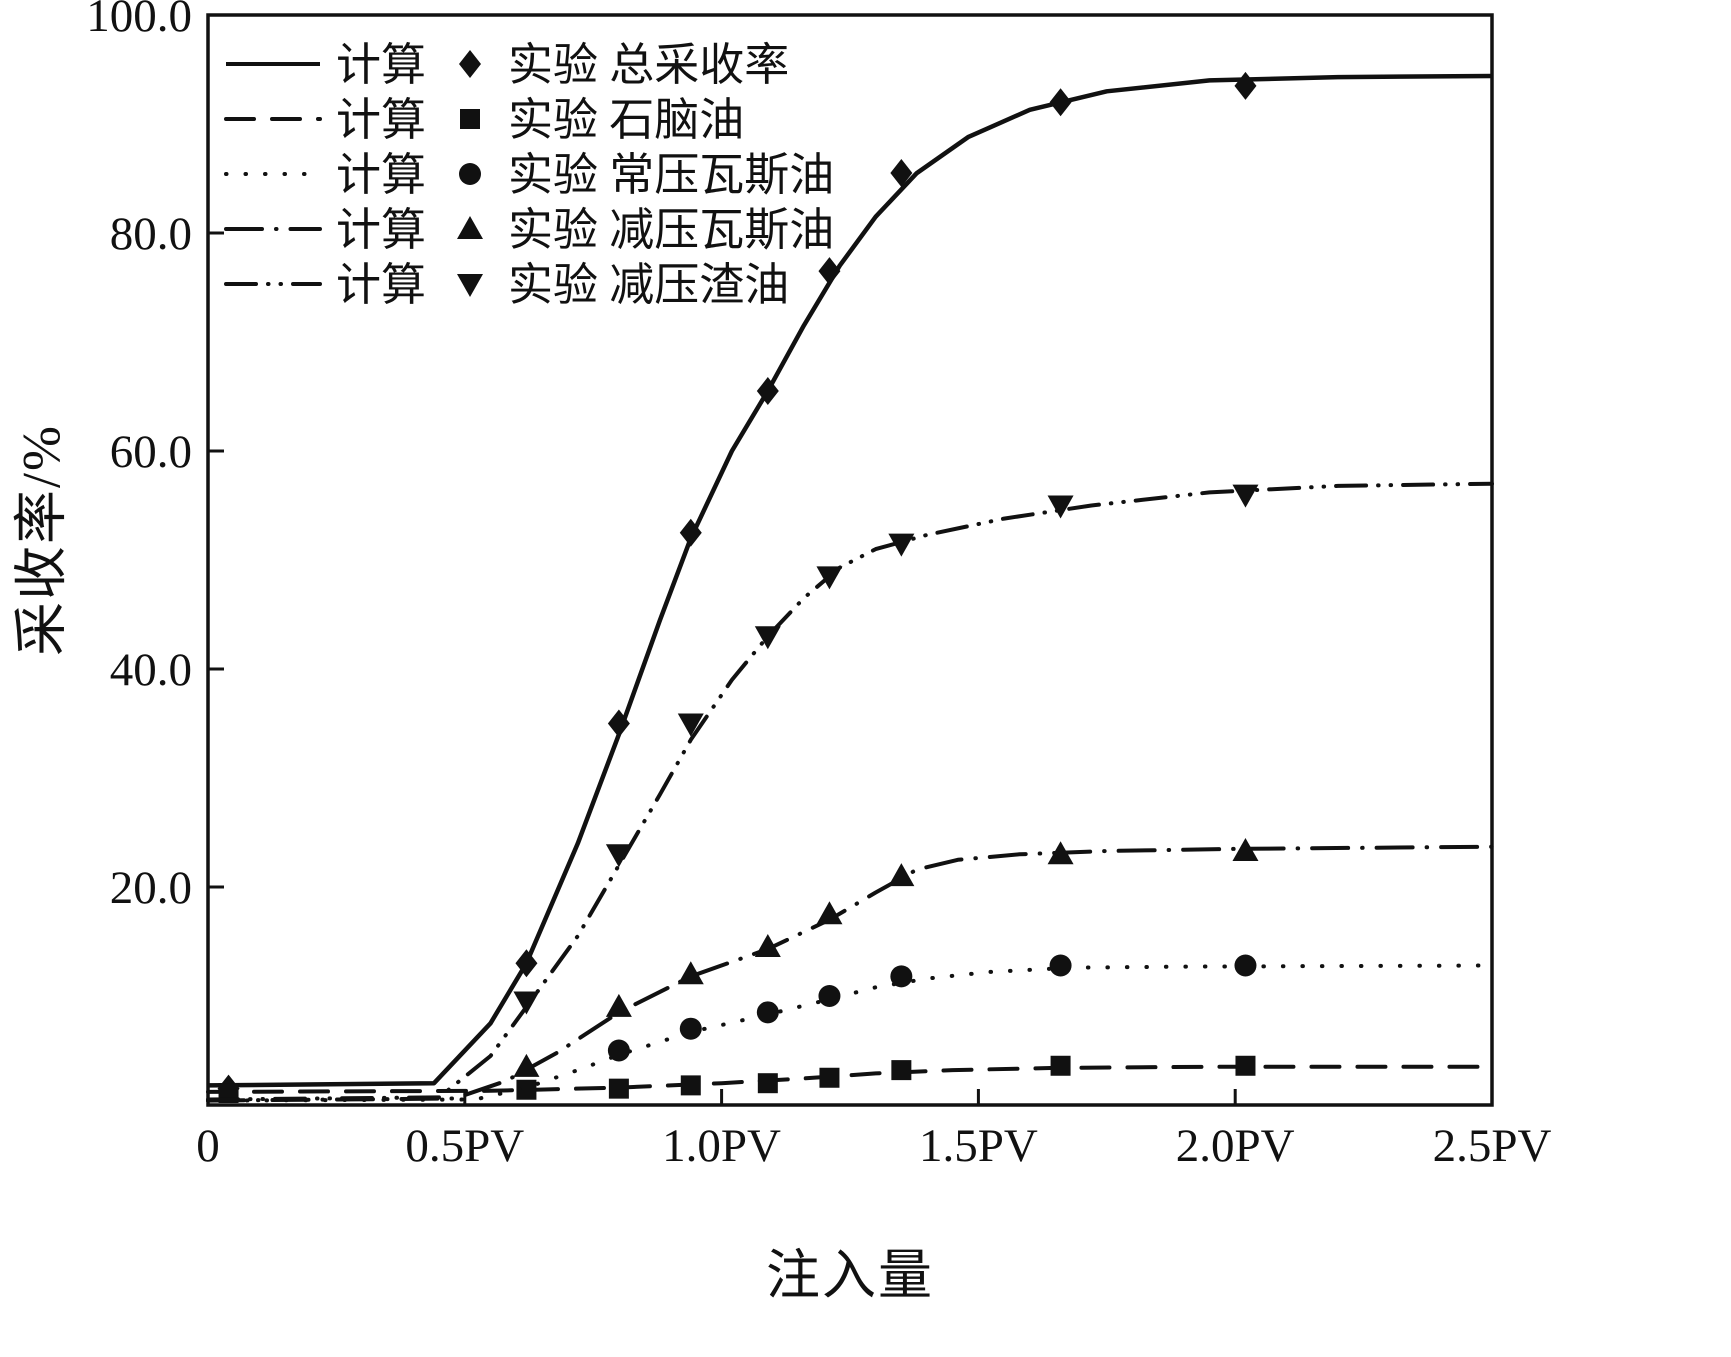 This screenshot has height=1357, width=1731. What do you see at coordinates (850, 1079) in the screenshot?
I see `series-line-naphtha` at bounding box center [850, 1079].